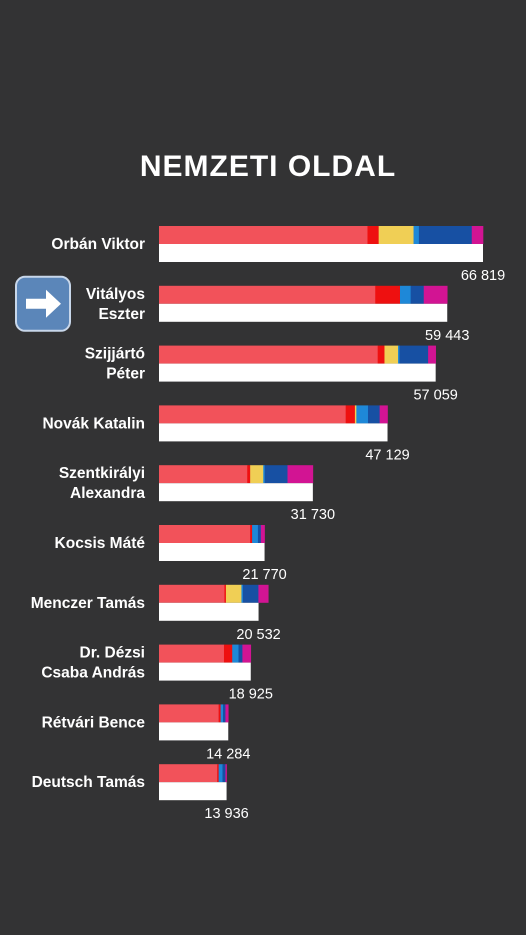 Image resolution: width=526 pixels, height=935 pixels. What do you see at coordinates (125, 374) in the screenshot?
I see `category-label: Péter` at bounding box center [125, 374].